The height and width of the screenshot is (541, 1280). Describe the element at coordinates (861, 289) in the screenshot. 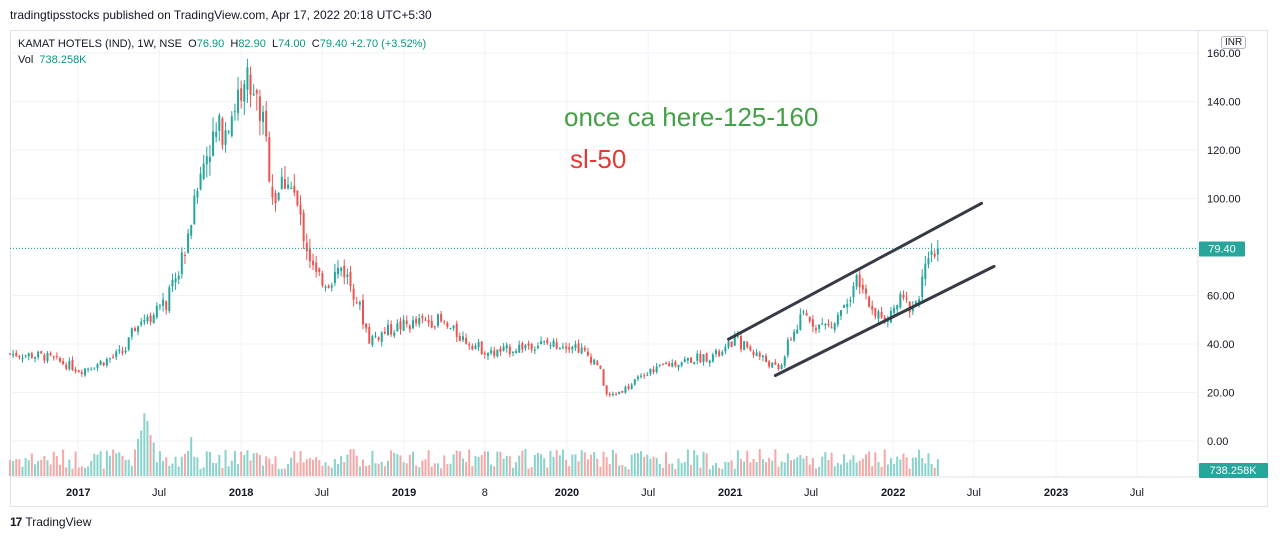

I see `trendlines` at that location.